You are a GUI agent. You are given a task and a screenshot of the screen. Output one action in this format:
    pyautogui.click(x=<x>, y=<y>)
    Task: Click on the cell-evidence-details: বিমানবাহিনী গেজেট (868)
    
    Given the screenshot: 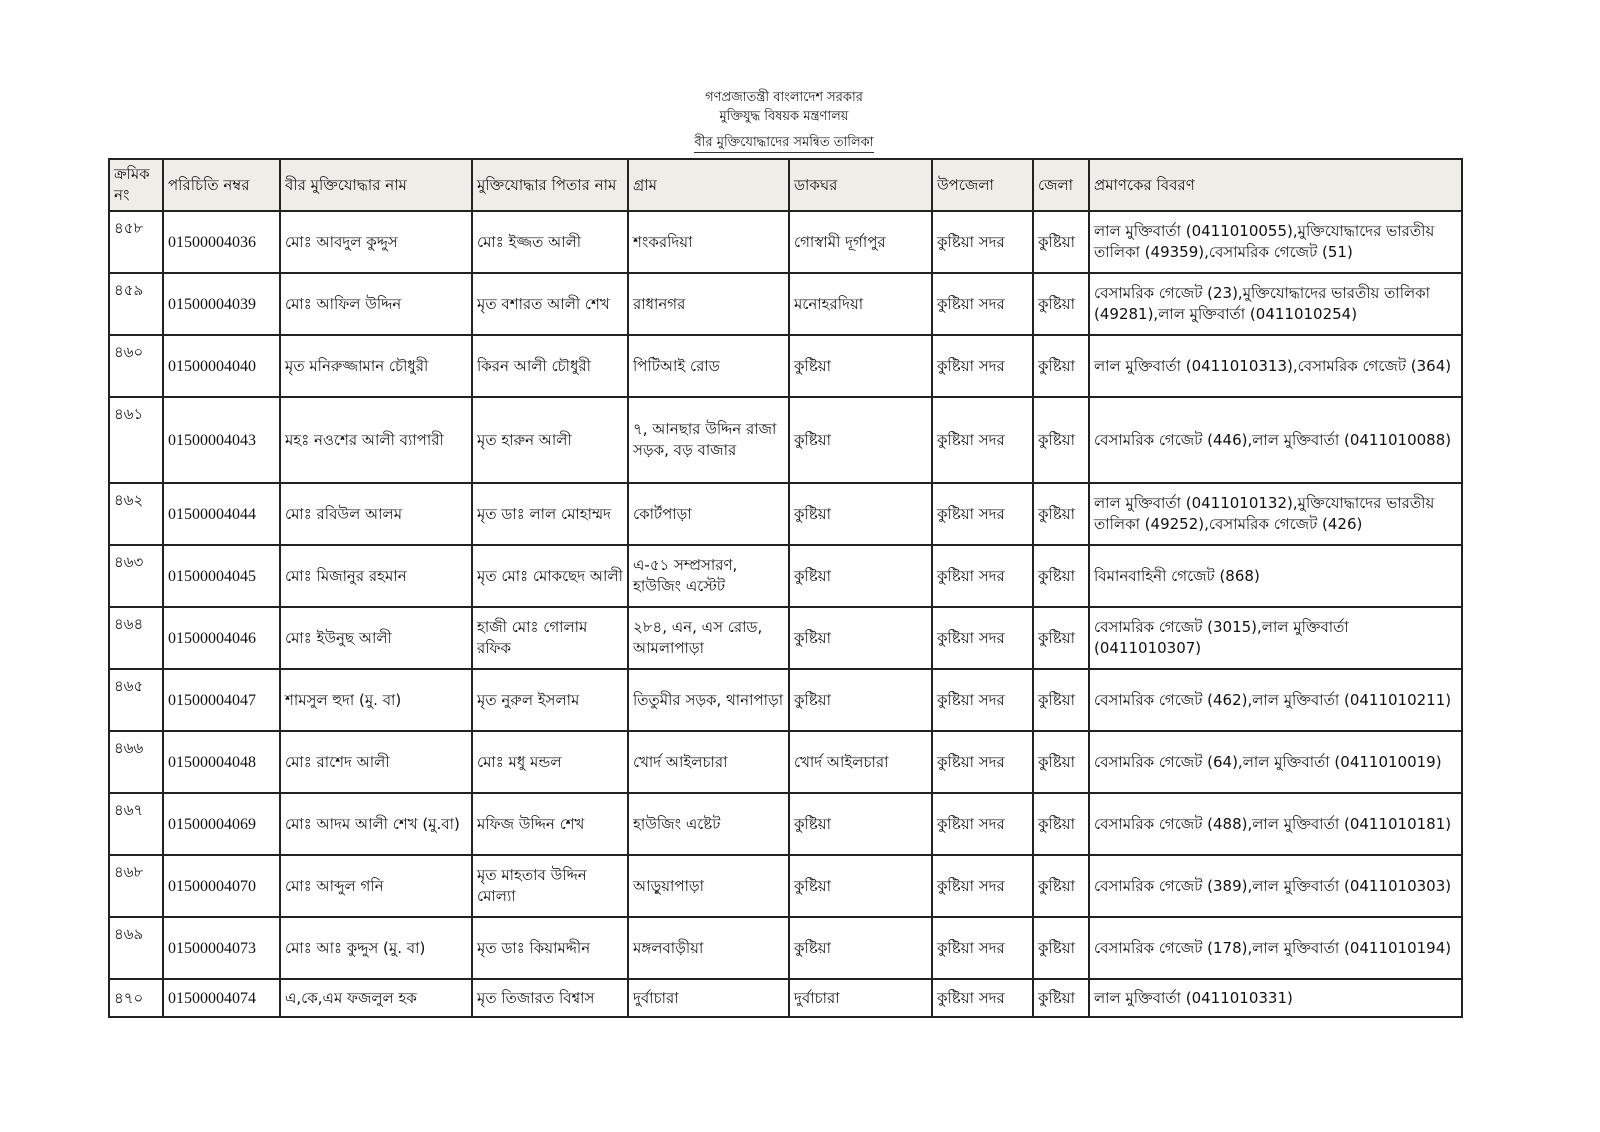 What is the action you would take?
    pyautogui.click(x=1275, y=576)
    